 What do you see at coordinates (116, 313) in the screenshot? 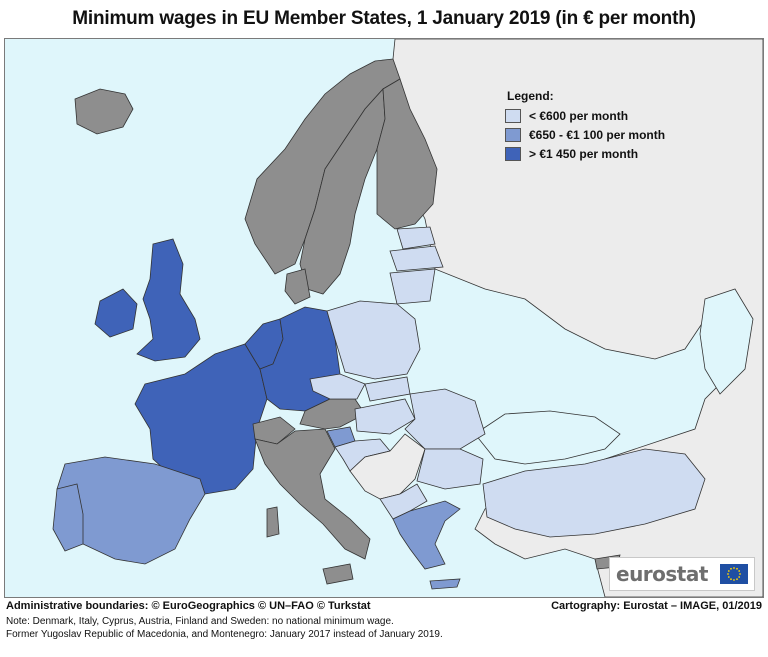
I see `ireland` at bounding box center [116, 313].